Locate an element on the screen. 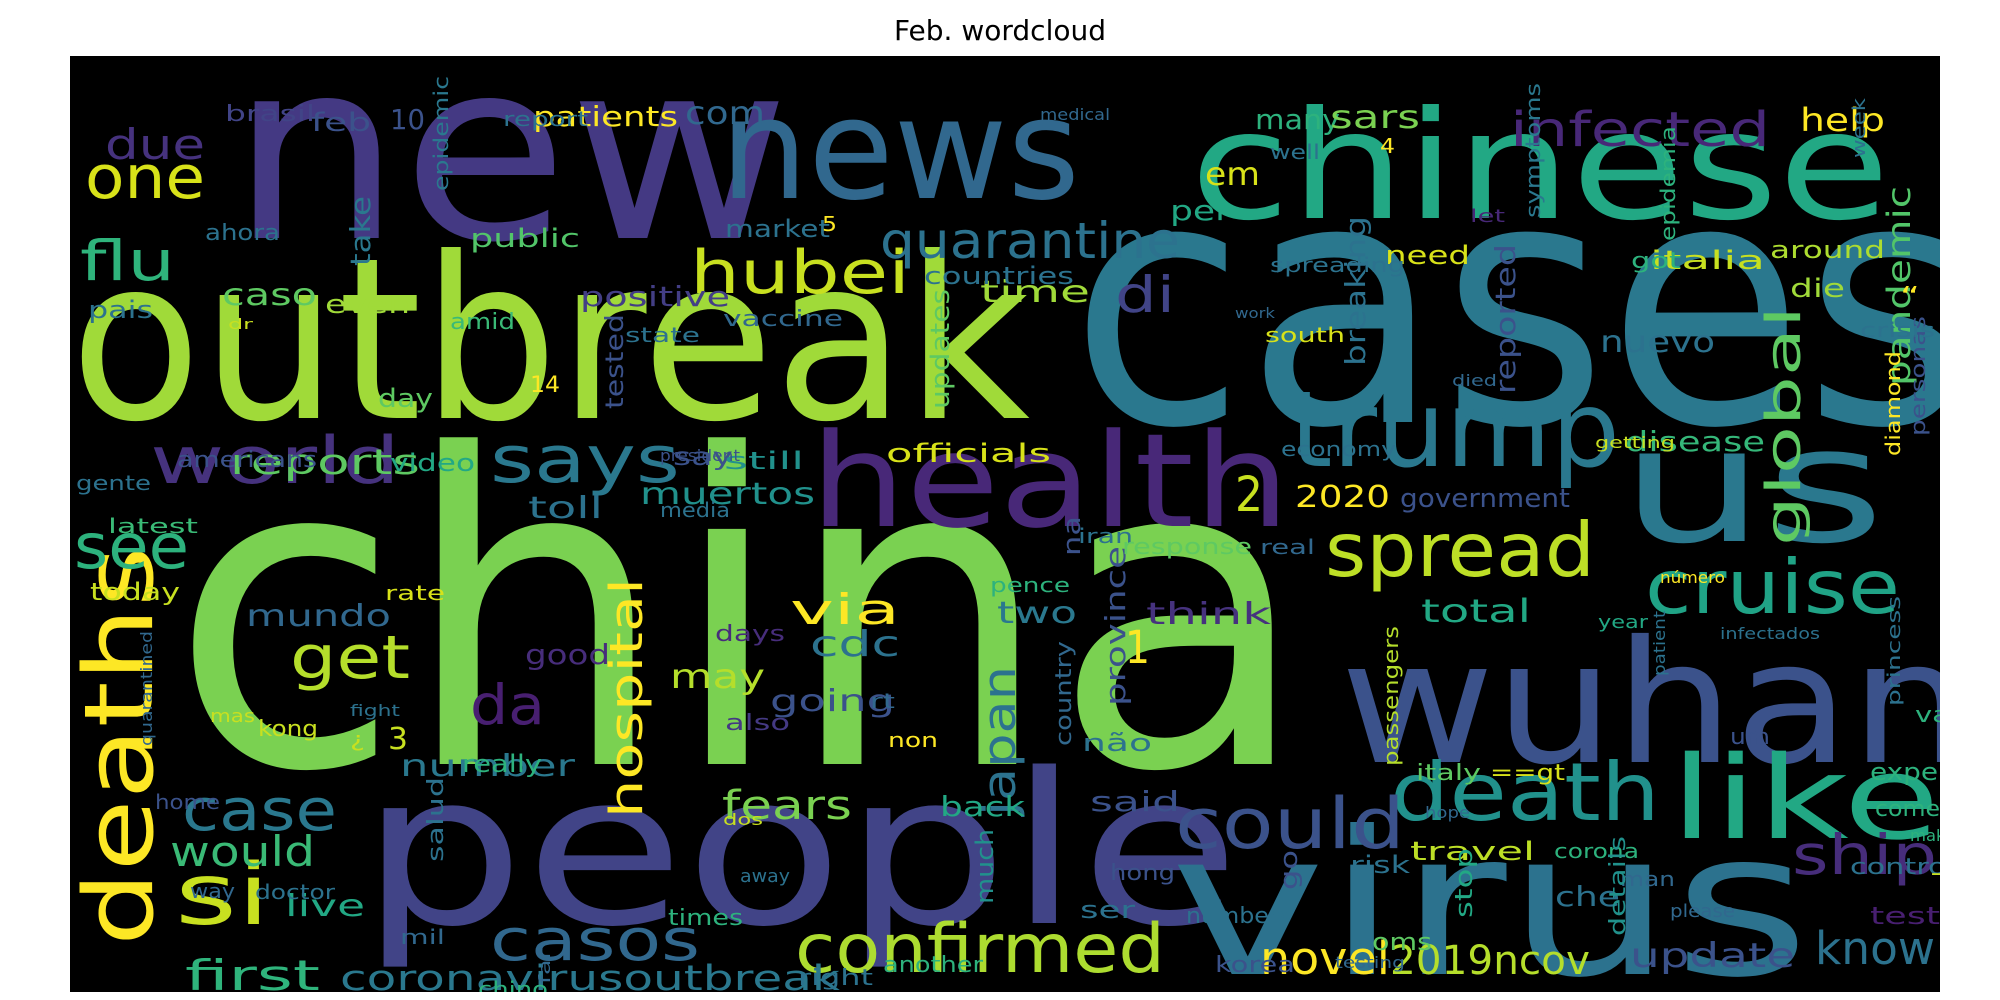 The image size is (2000, 1000). word-trump-11: trump is located at coordinates (1455, 430).